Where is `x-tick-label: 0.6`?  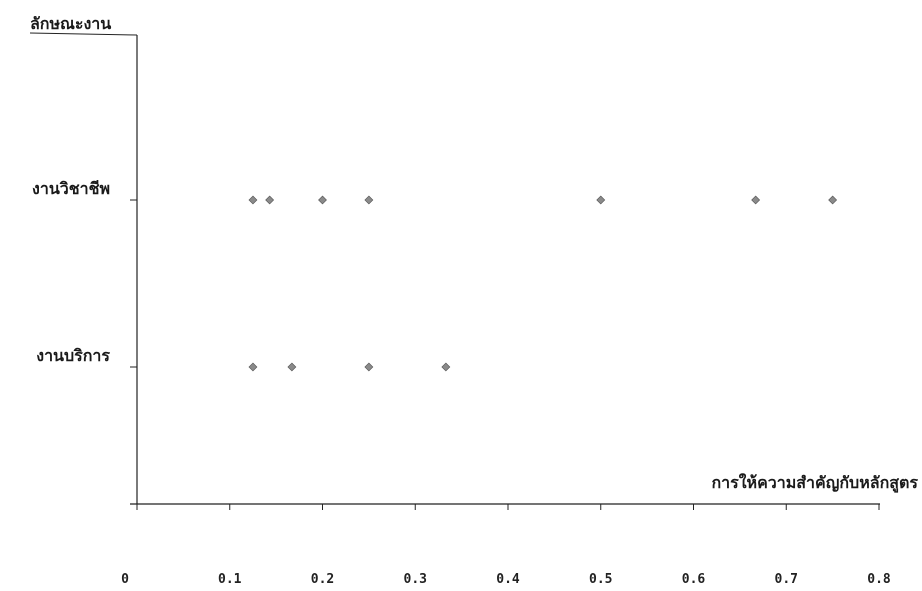
x-tick-label: 0.6 is located at coordinates (694, 579).